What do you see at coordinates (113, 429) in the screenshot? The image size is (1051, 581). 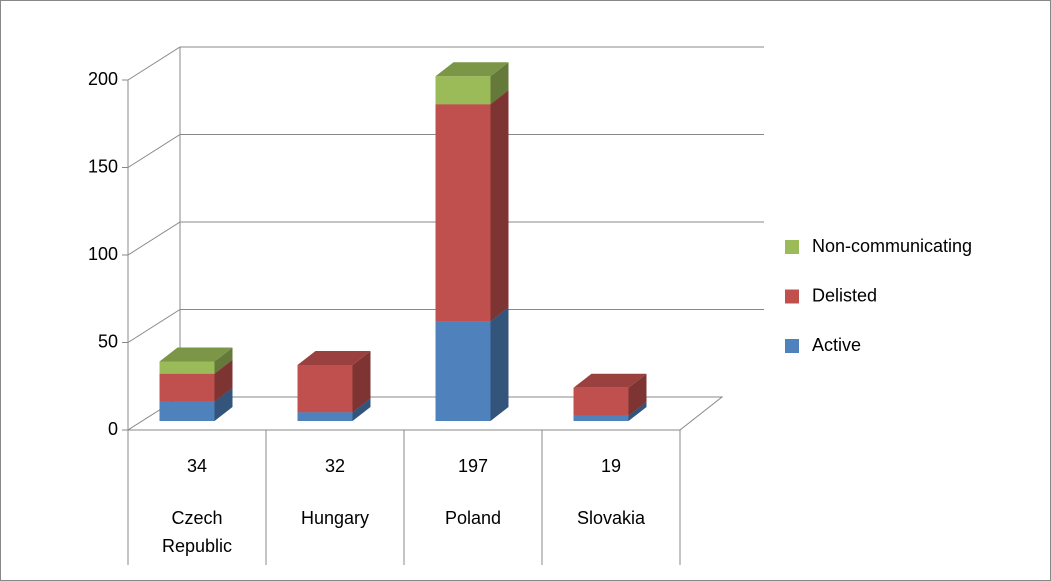 I see `y-tick-label: 0` at bounding box center [113, 429].